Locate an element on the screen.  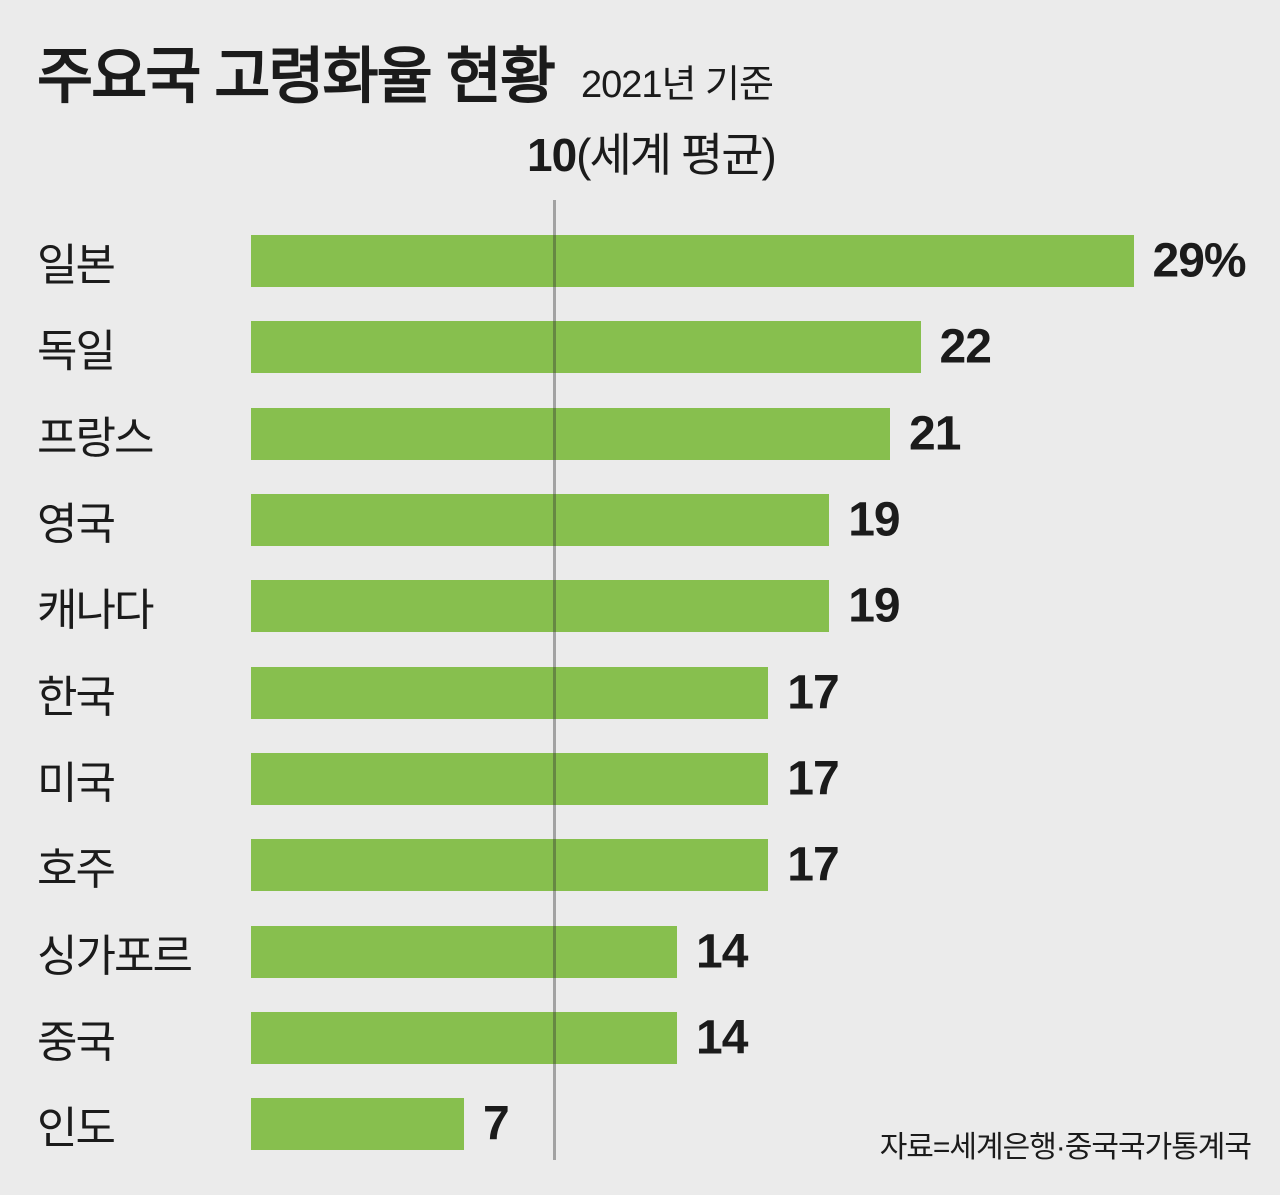
chart-row: 호주 17 is located at coordinates (640, 865).